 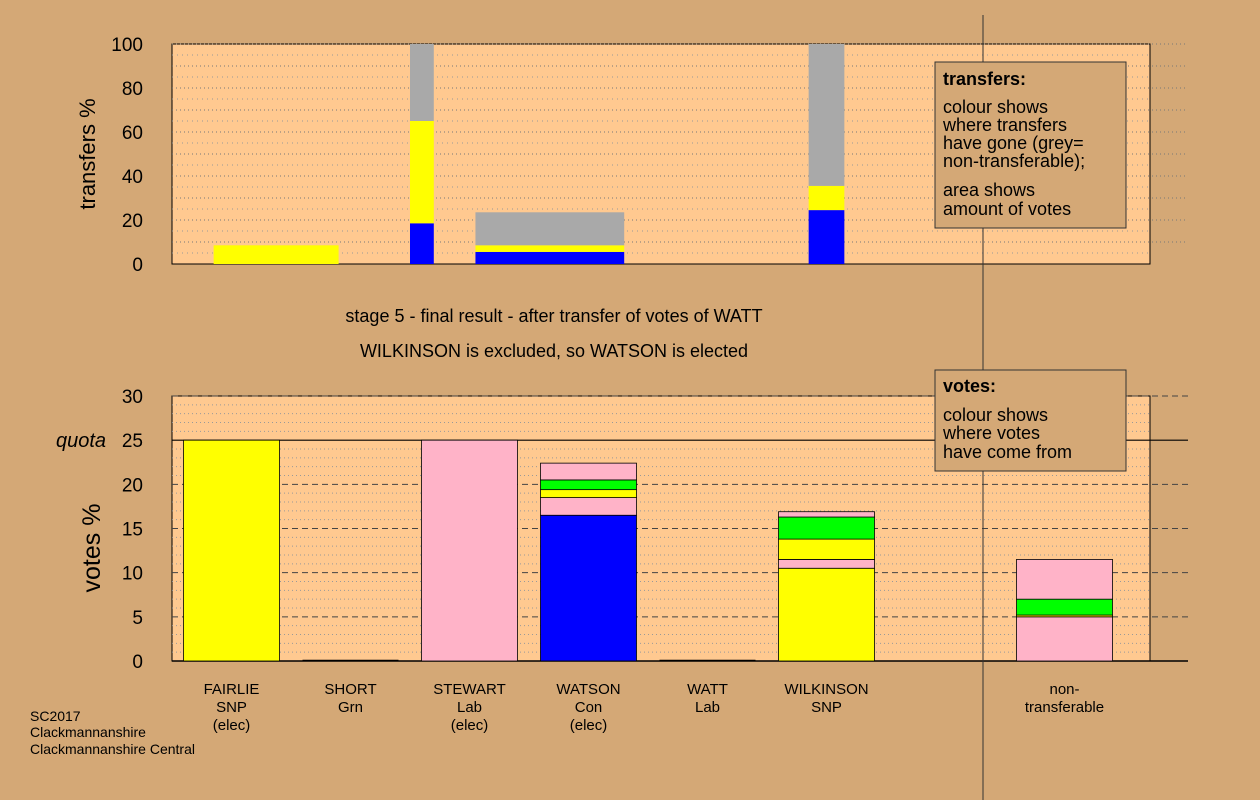 What do you see at coordinates (1007, 209) in the screenshot?
I see `transfers-legend-line: amount of votes` at bounding box center [1007, 209].